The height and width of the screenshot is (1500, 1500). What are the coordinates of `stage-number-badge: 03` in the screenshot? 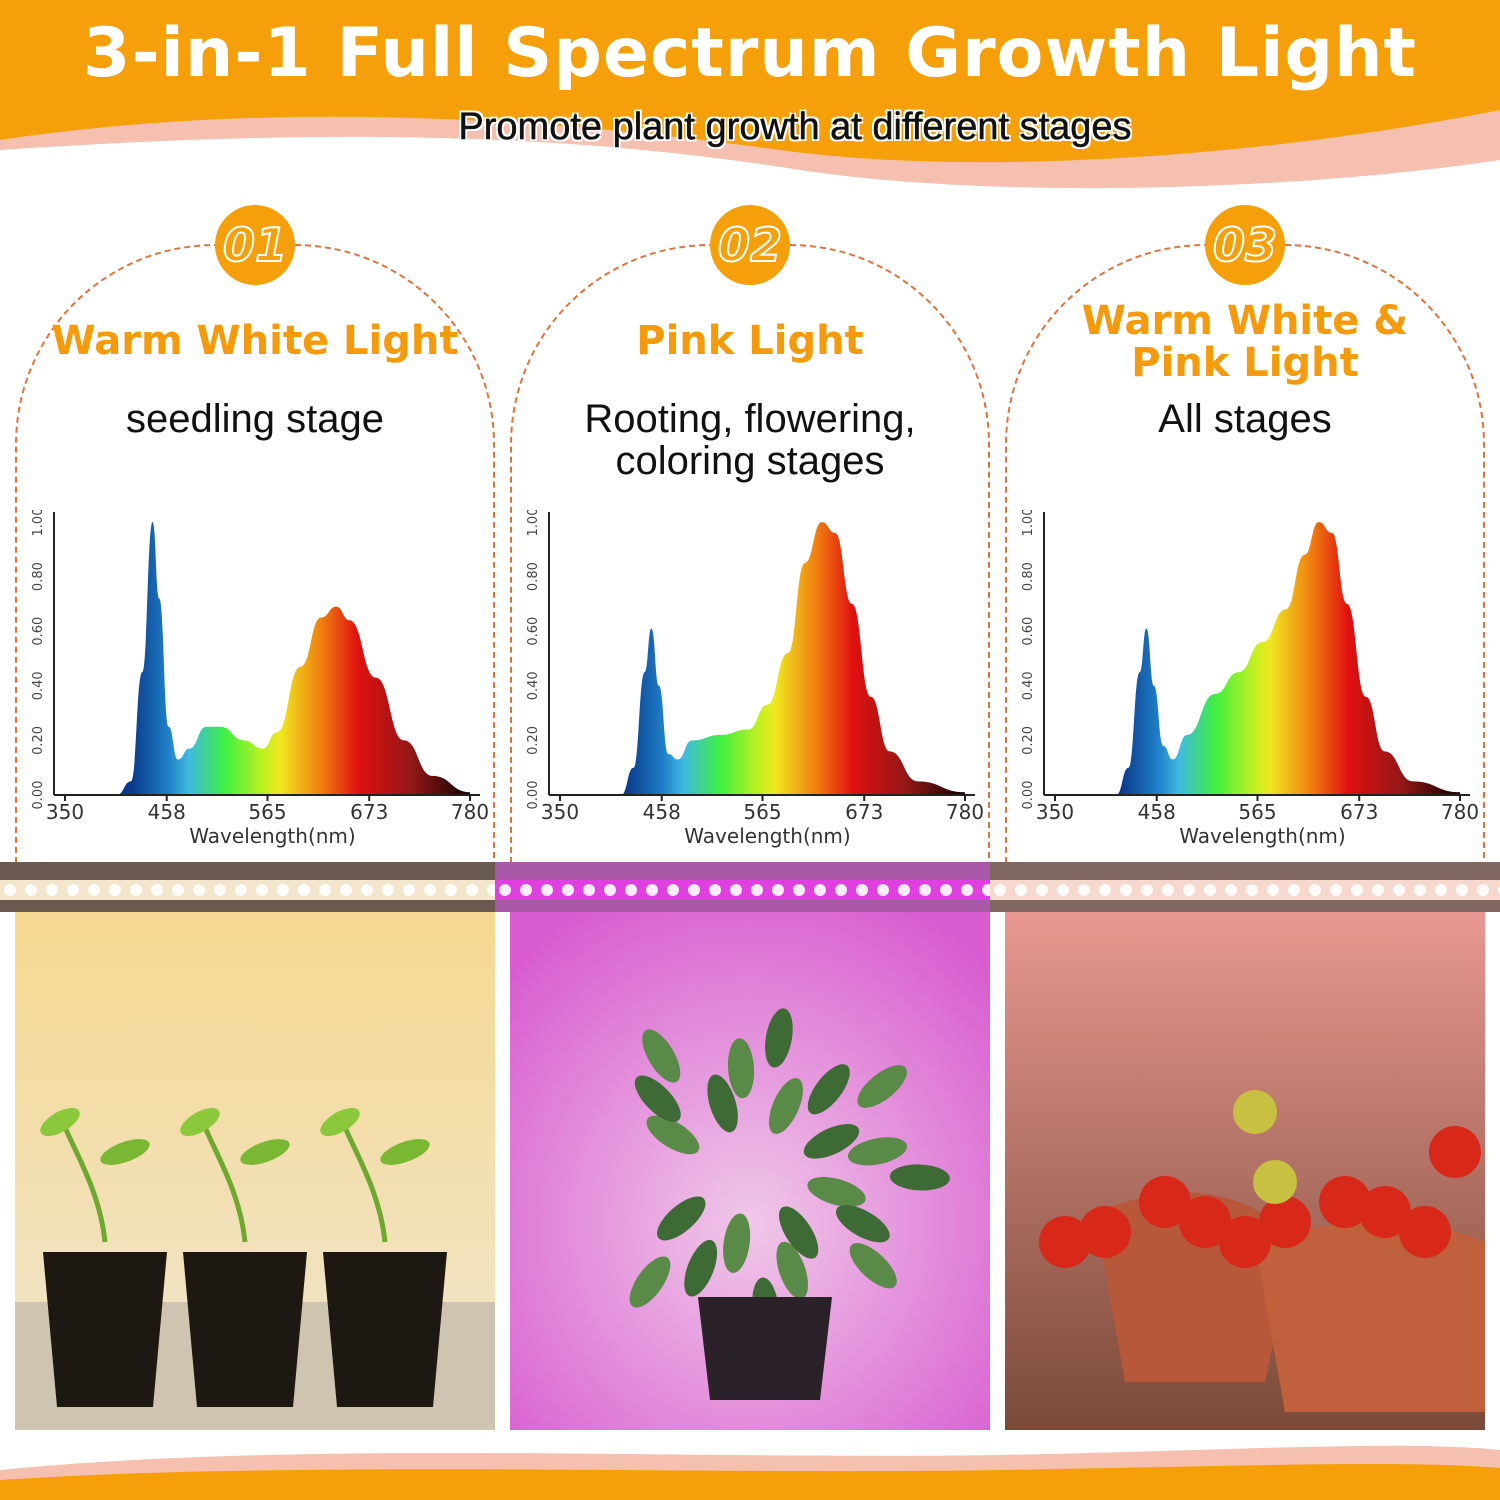 It's located at (1245, 245).